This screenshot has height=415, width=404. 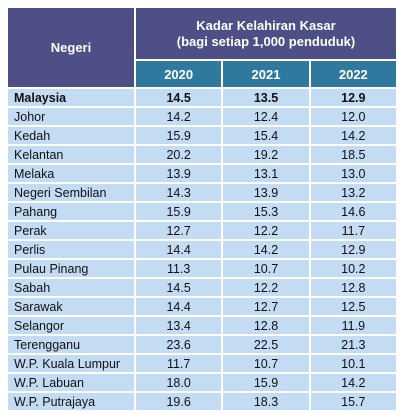 I want to click on state-name-cell: Sabah, so click(x=71, y=287).